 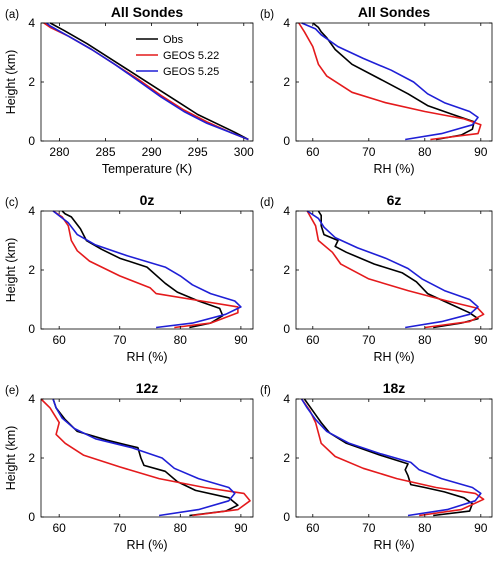 I want to click on panel-title: 18z, so click(x=394, y=388).